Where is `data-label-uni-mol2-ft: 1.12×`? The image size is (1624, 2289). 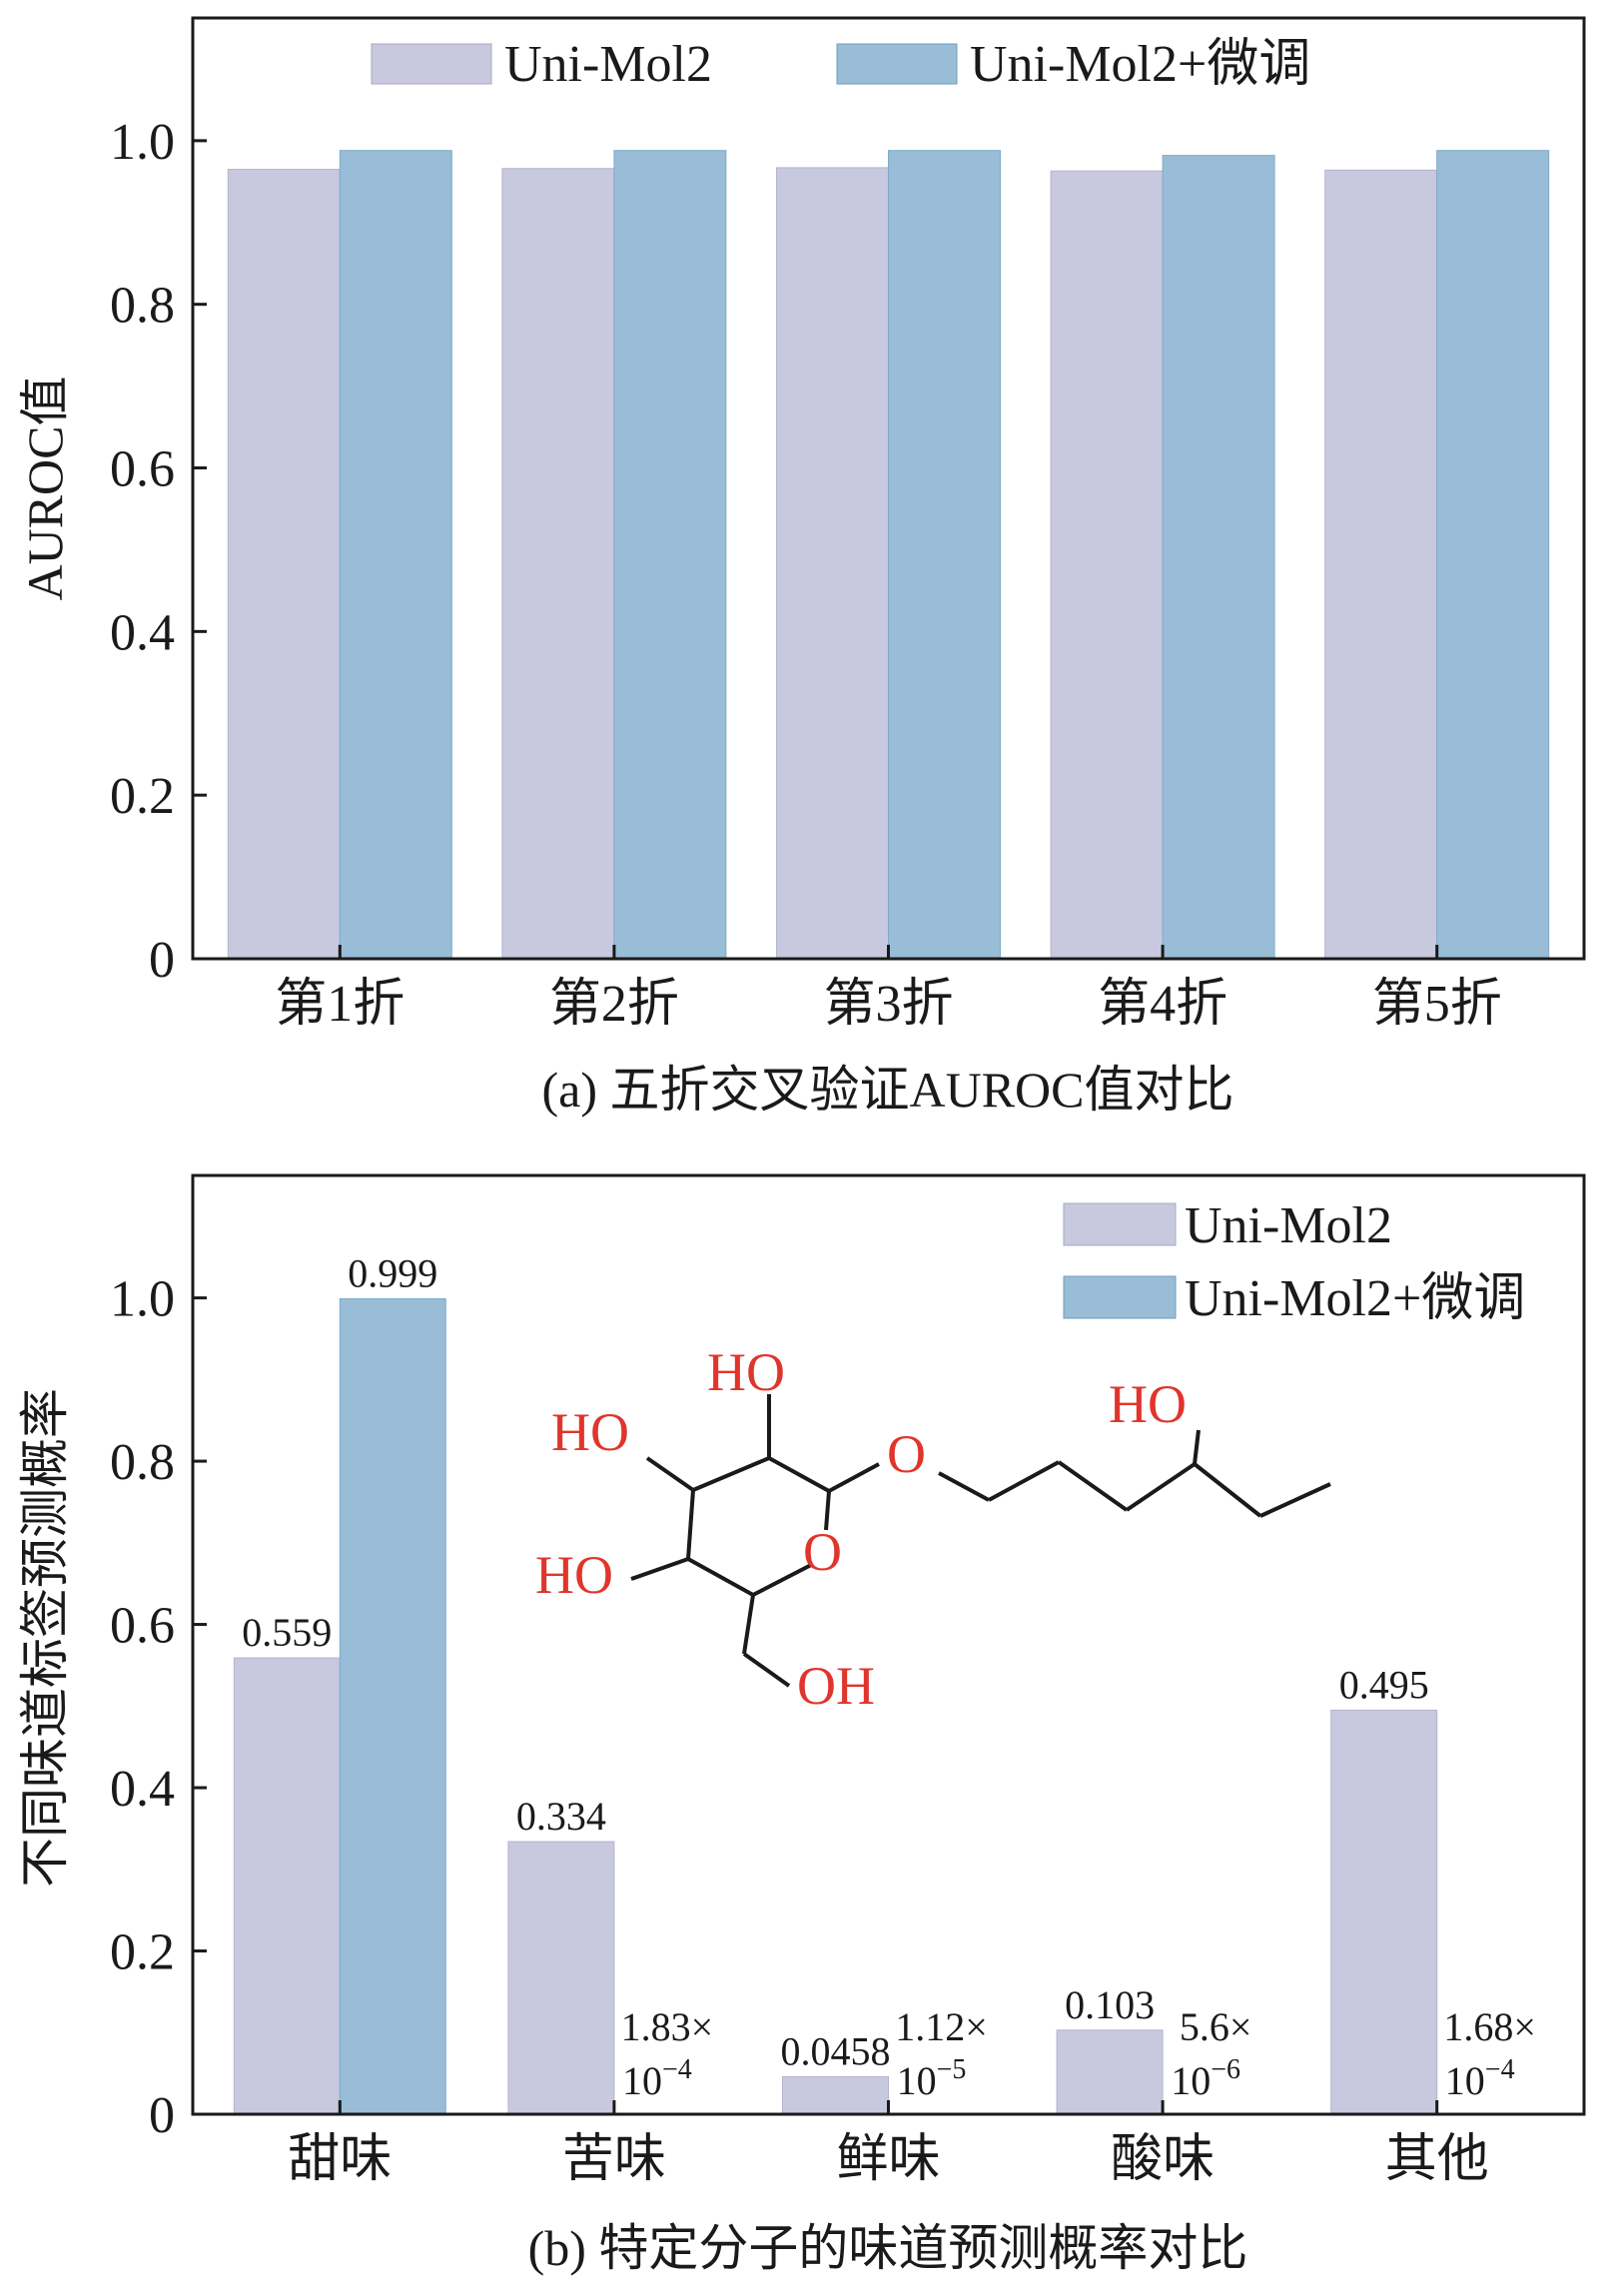
data-label-uni-mol2-ft: 1.12× is located at coordinates (941, 2026).